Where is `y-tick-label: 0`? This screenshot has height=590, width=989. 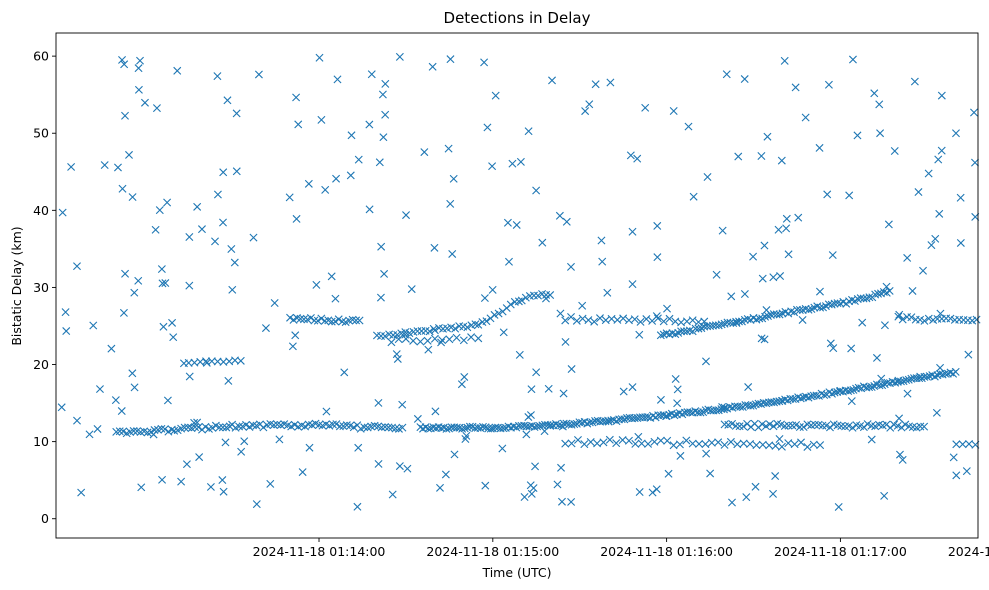 y-tick-label: 0 is located at coordinates (45, 518).